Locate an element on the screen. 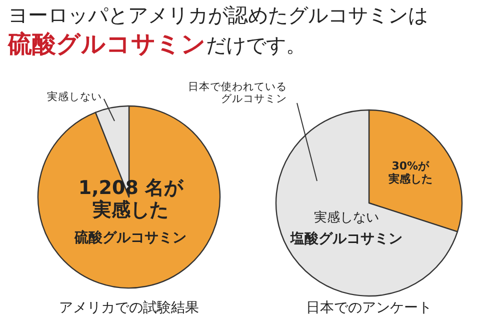  chart-subtitle: 硫酸グルコサミンだけです。 is located at coordinates (157, 44).